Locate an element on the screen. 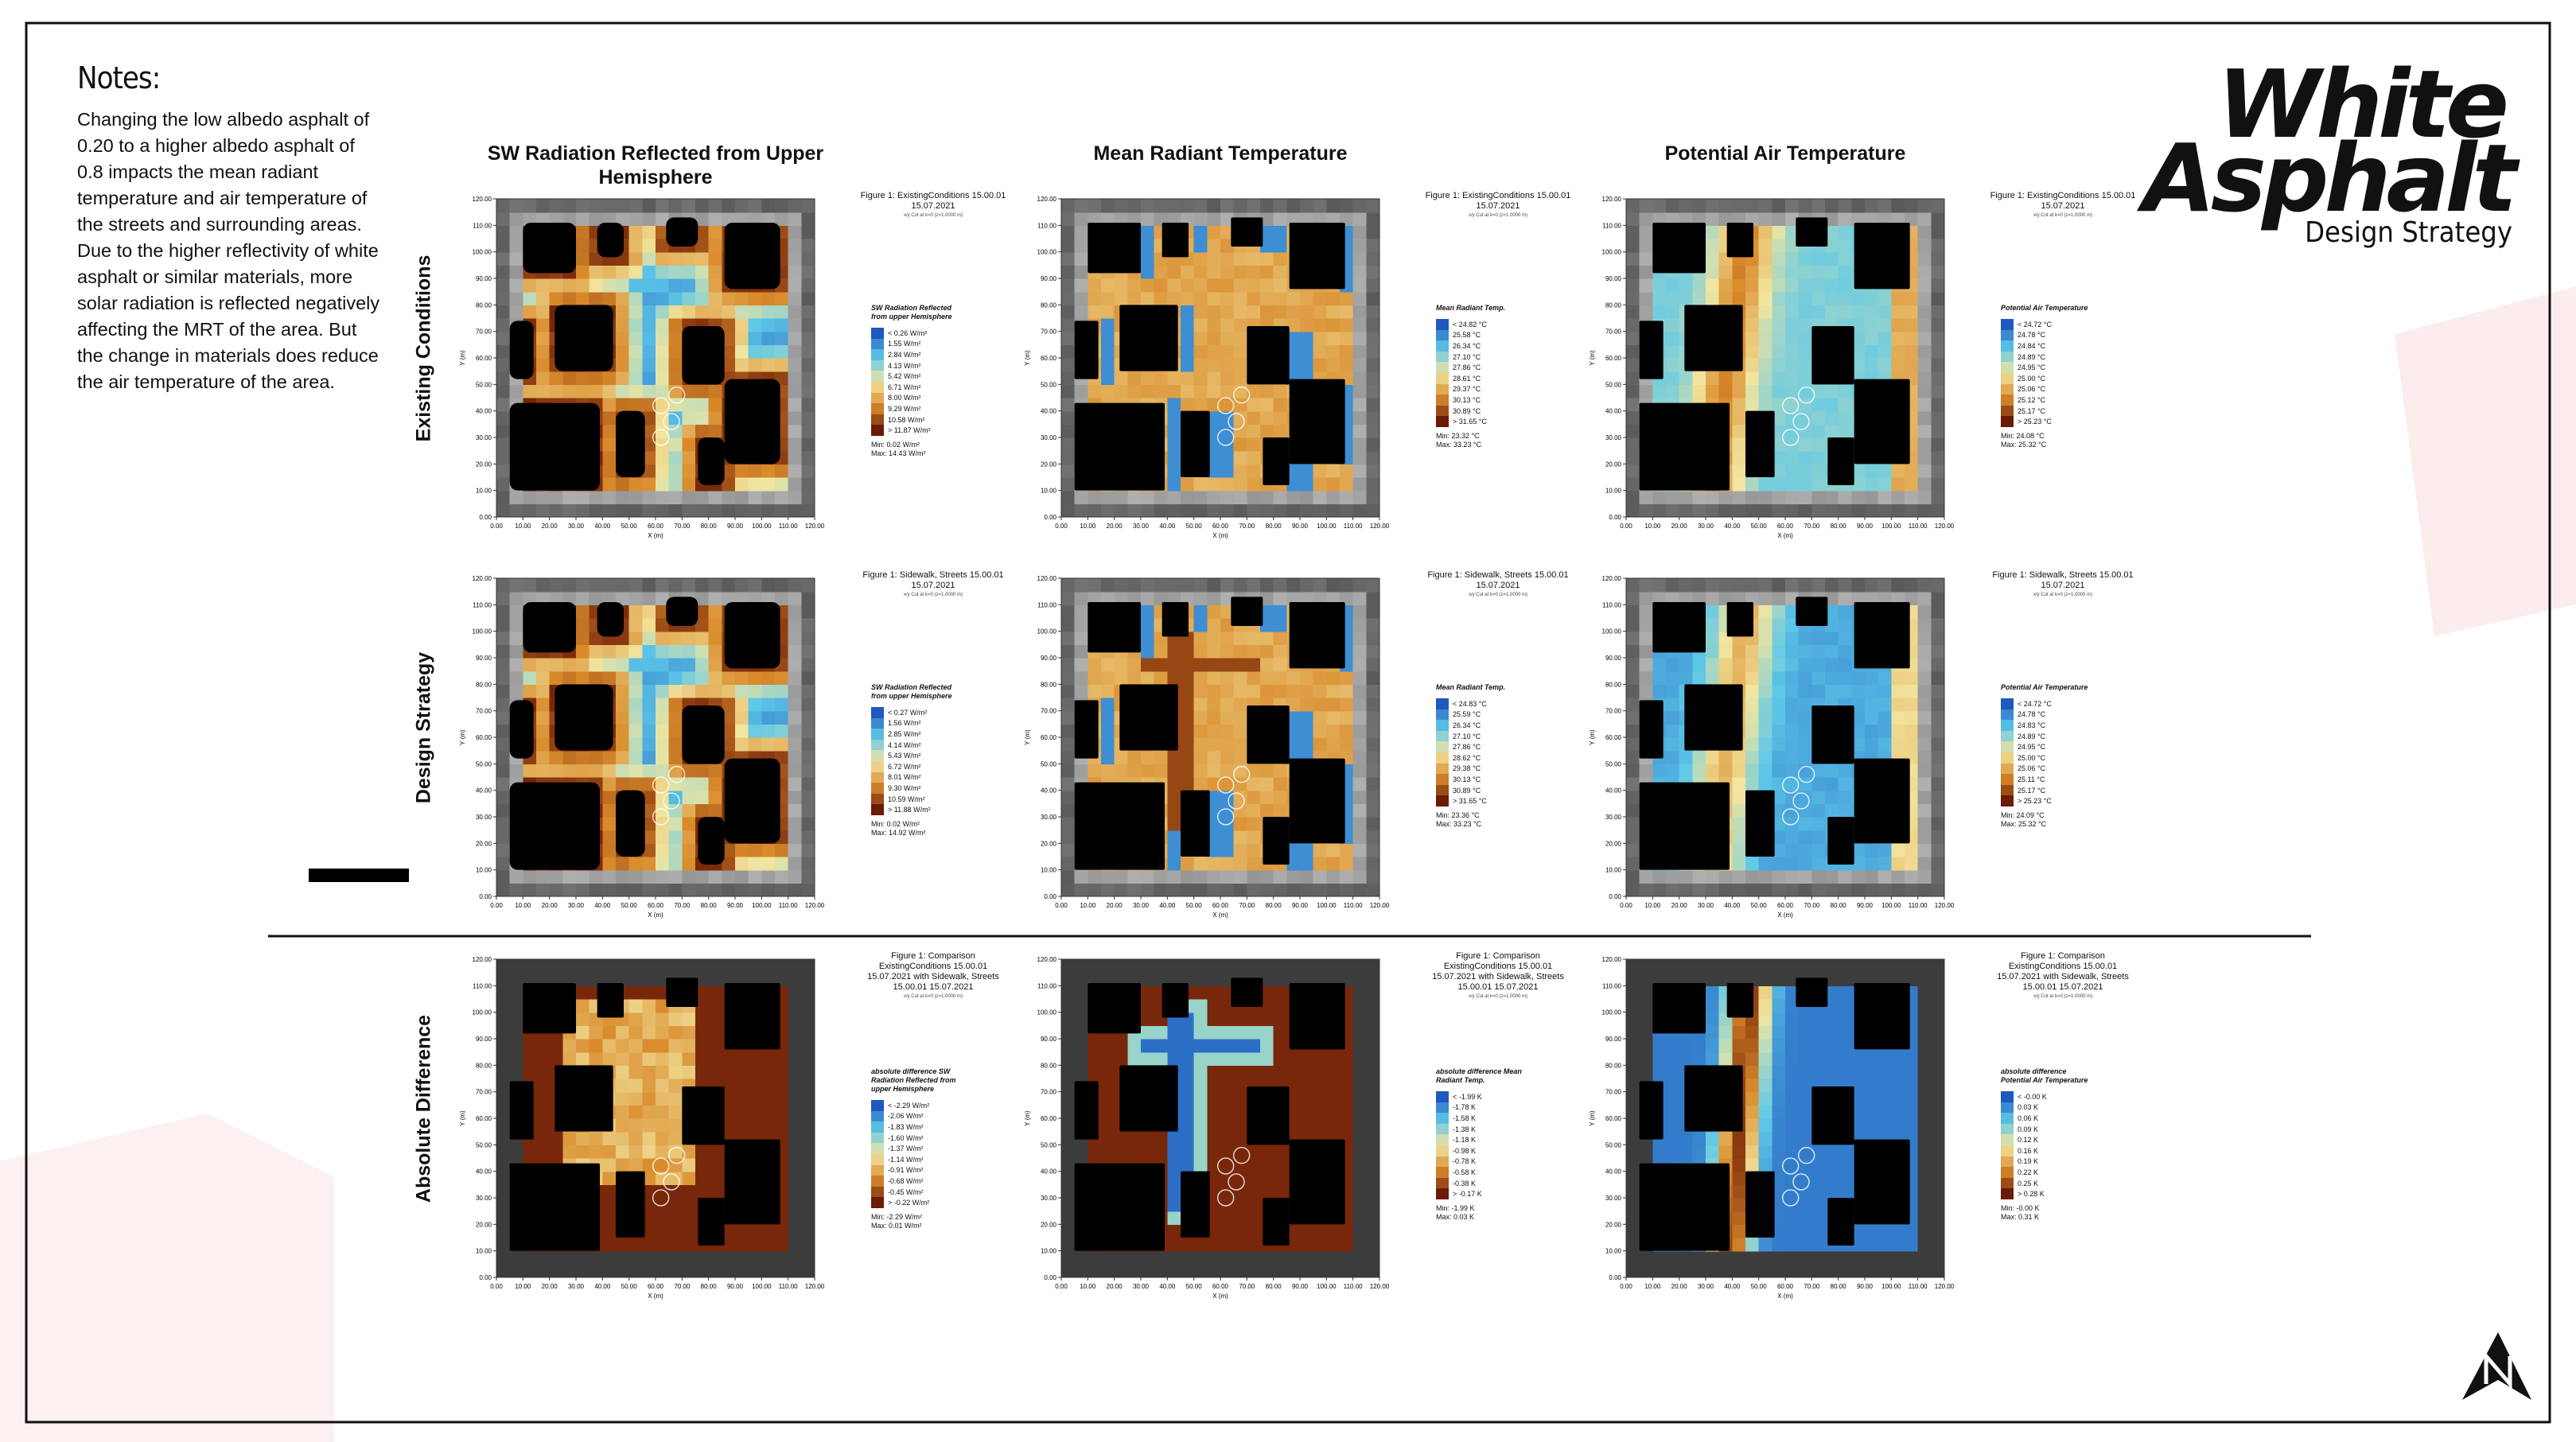 This screenshot has width=2576, height=1442. x-axis-label: X (m) is located at coordinates (1220, 535).